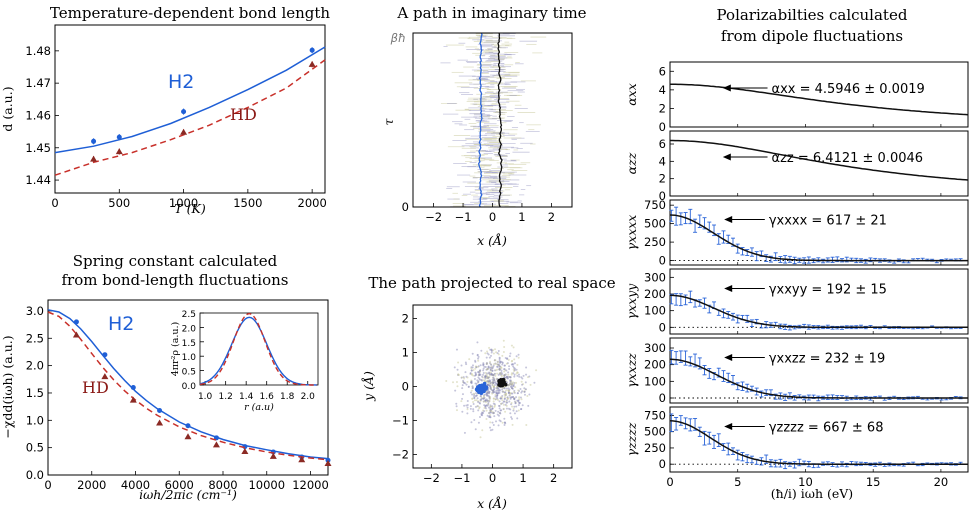  Describe the element at coordinates (819, 439) in the screenshot. I see `polar-panel-frame` at that location.